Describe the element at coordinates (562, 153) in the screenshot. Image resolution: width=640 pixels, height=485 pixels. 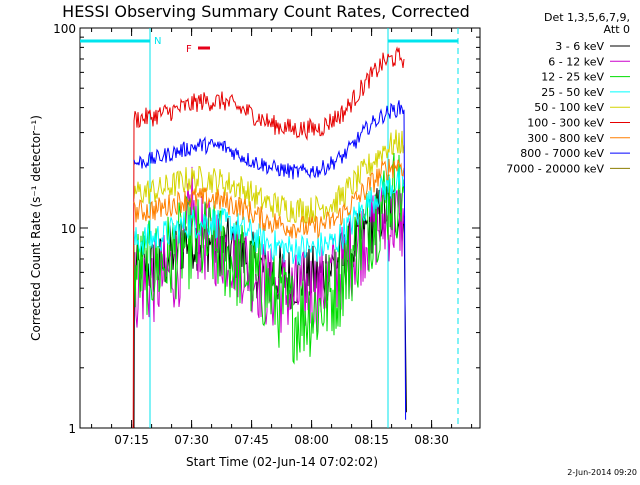
I see `legend-label-7: 800 - 7000 keV` at that location.